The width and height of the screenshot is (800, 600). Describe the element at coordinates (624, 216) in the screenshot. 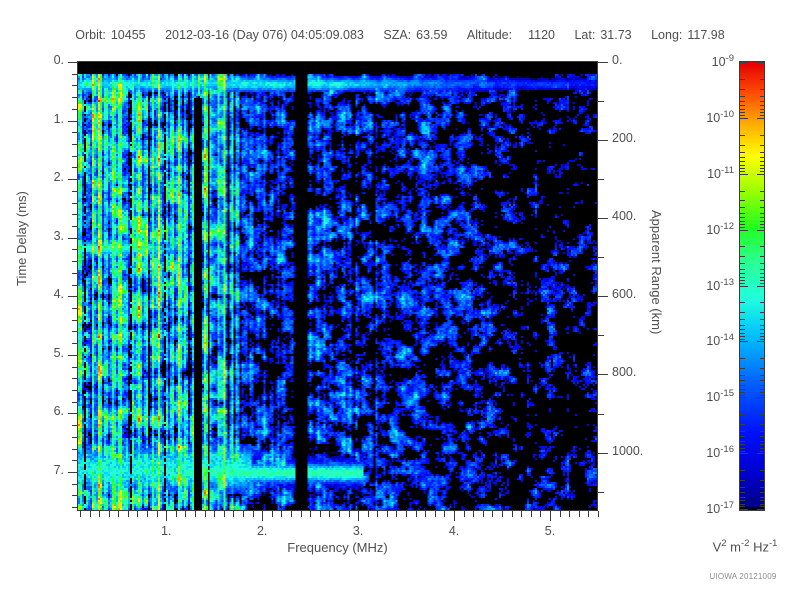

I see `y-axis-right-tick-label: 400.` at that location.